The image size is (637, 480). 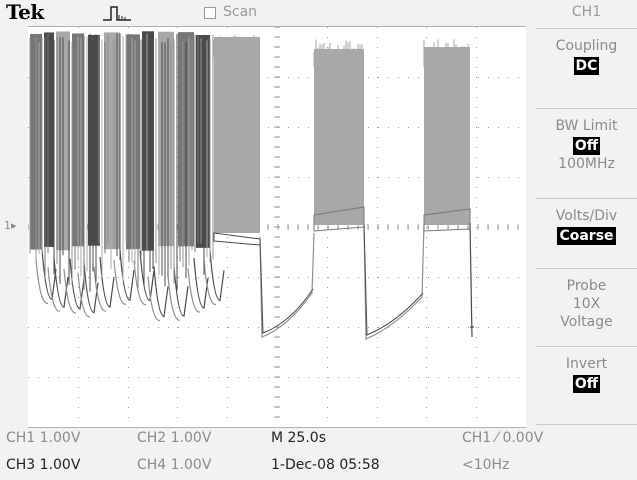 What do you see at coordinates (586, 216) in the screenshot?
I see `volts-div-label: Volts/Div` at bounding box center [586, 216].